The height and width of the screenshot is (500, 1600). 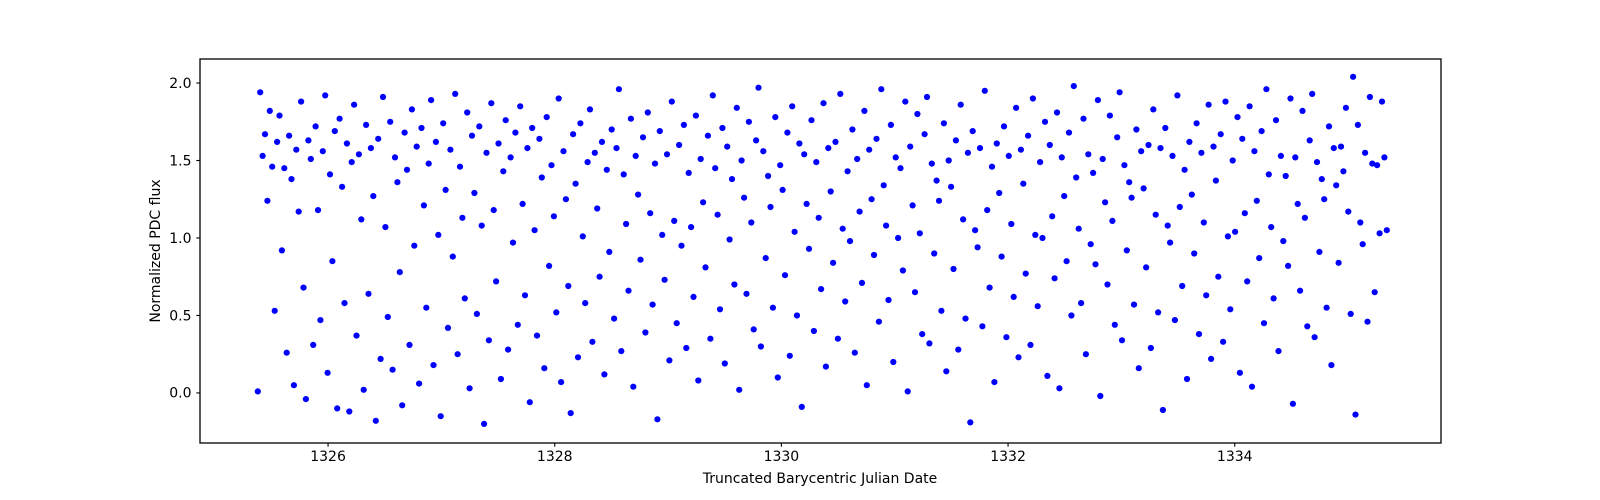 What do you see at coordinates (180, 239) in the screenshot?
I see `y-tick-label: 1.0` at bounding box center [180, 239].